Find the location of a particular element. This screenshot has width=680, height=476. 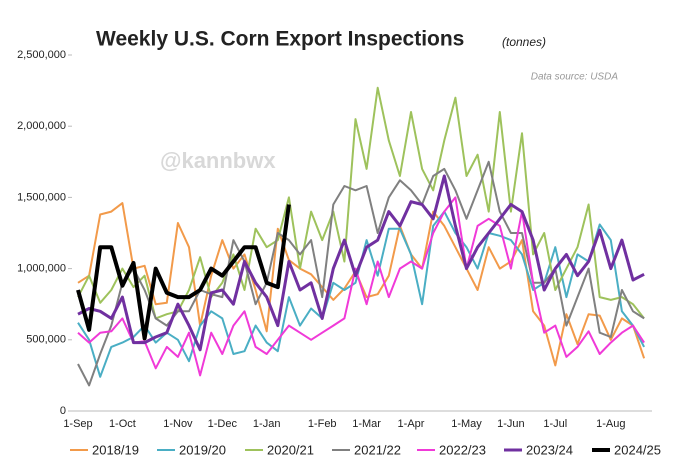

series-line is located at coordinates (183, 272).